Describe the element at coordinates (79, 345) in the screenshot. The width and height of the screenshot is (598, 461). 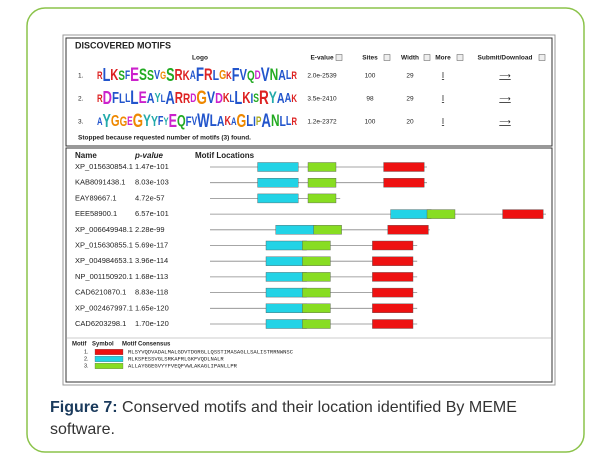
I see `legend-header: Motif` at that location.